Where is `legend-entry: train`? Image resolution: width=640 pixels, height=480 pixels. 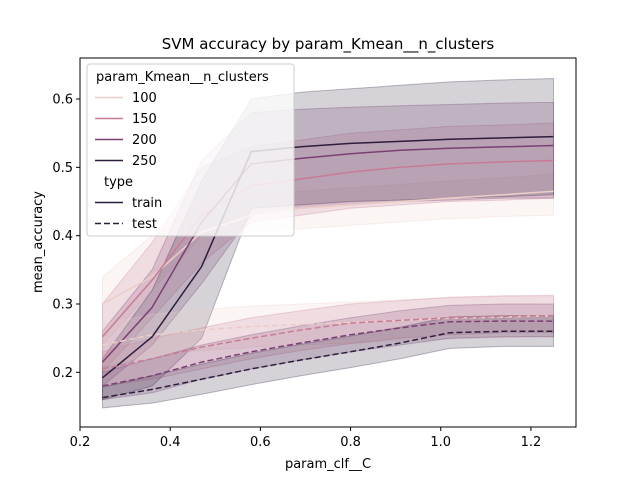
legend-entry: train is located at coordinates (147, 203).